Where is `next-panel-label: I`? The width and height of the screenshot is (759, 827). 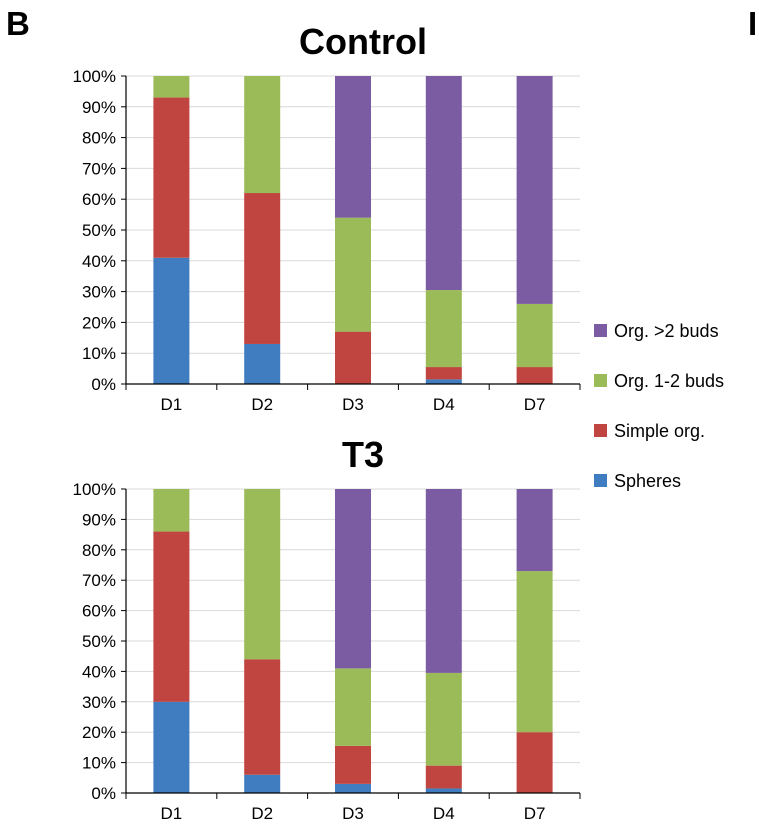
next-panel-label: I is located at coordinates (753, 23).